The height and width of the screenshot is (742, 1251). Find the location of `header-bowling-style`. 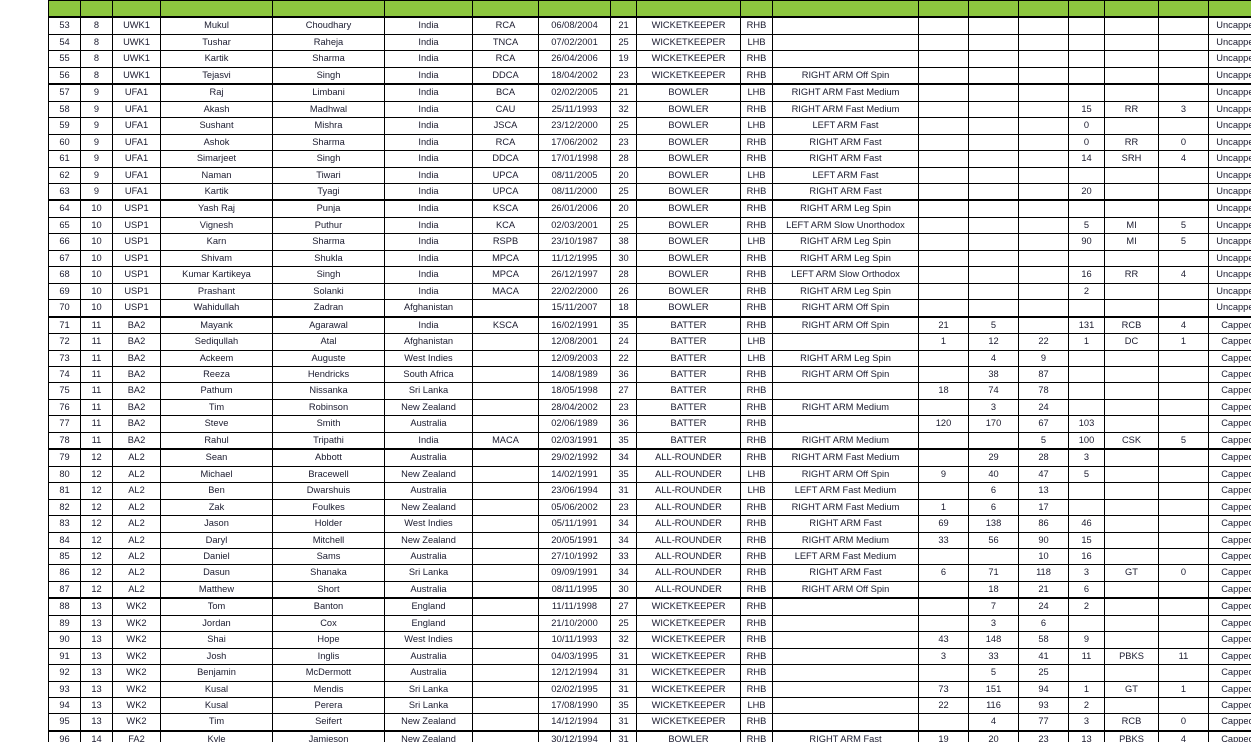

header-bowling-style is located at coordinates (845, 9).